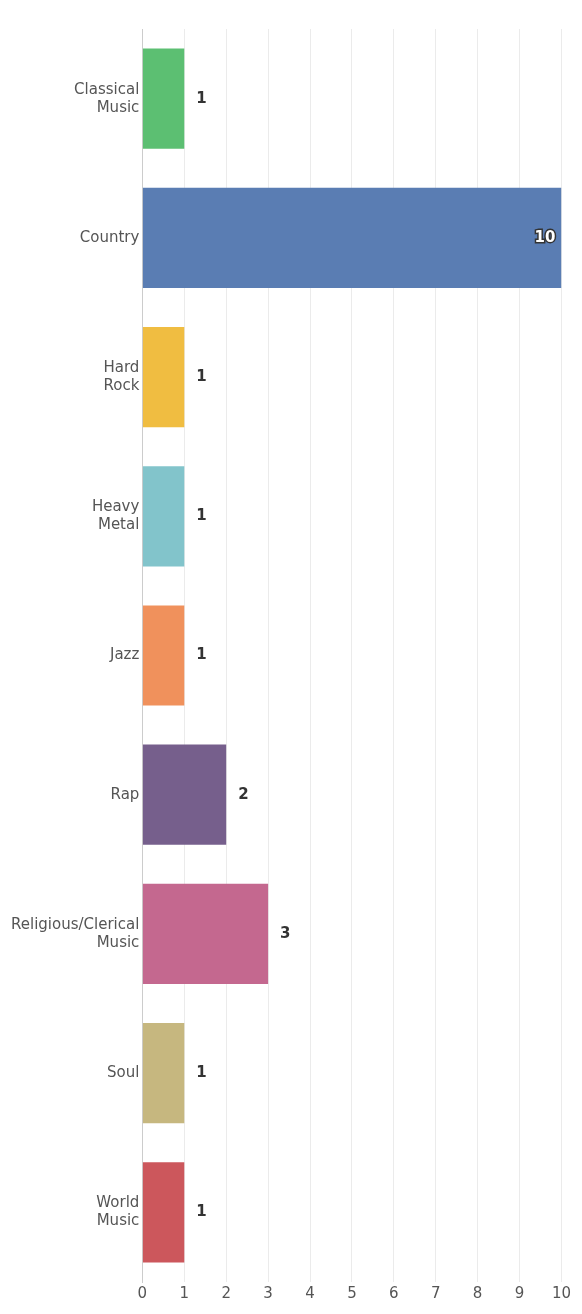 Image resolution: width=582 pixels, height=1314 pixels. I want to click on x-tick-label: 0, so click(142, 1292).